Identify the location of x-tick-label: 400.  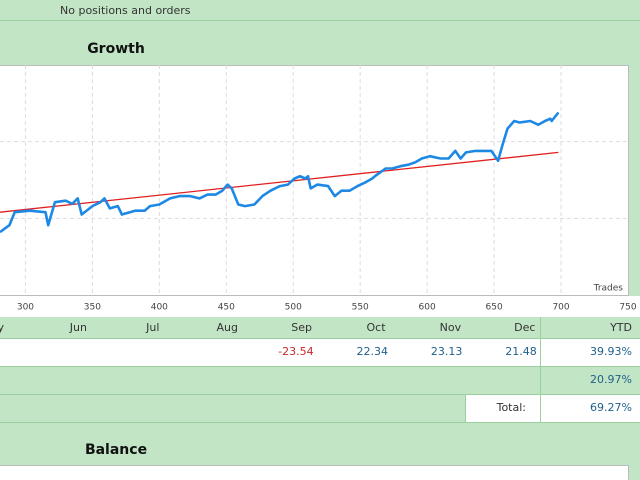
(159, 308).